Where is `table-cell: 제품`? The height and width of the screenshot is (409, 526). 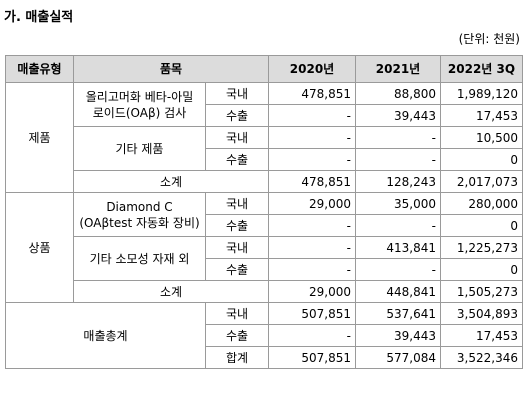 table-cell: 제품 is located at coordinates (39, 137).